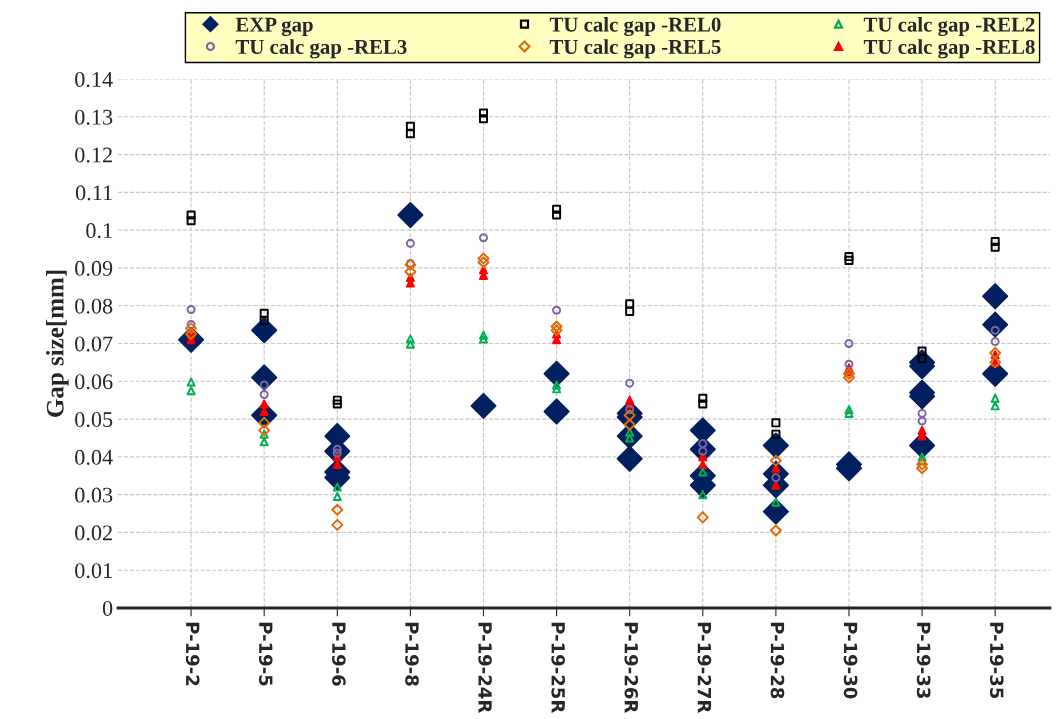  Describe the element at coordinates (107, 608) in the screenshot. I see `y-tick-label: 0` at that location.